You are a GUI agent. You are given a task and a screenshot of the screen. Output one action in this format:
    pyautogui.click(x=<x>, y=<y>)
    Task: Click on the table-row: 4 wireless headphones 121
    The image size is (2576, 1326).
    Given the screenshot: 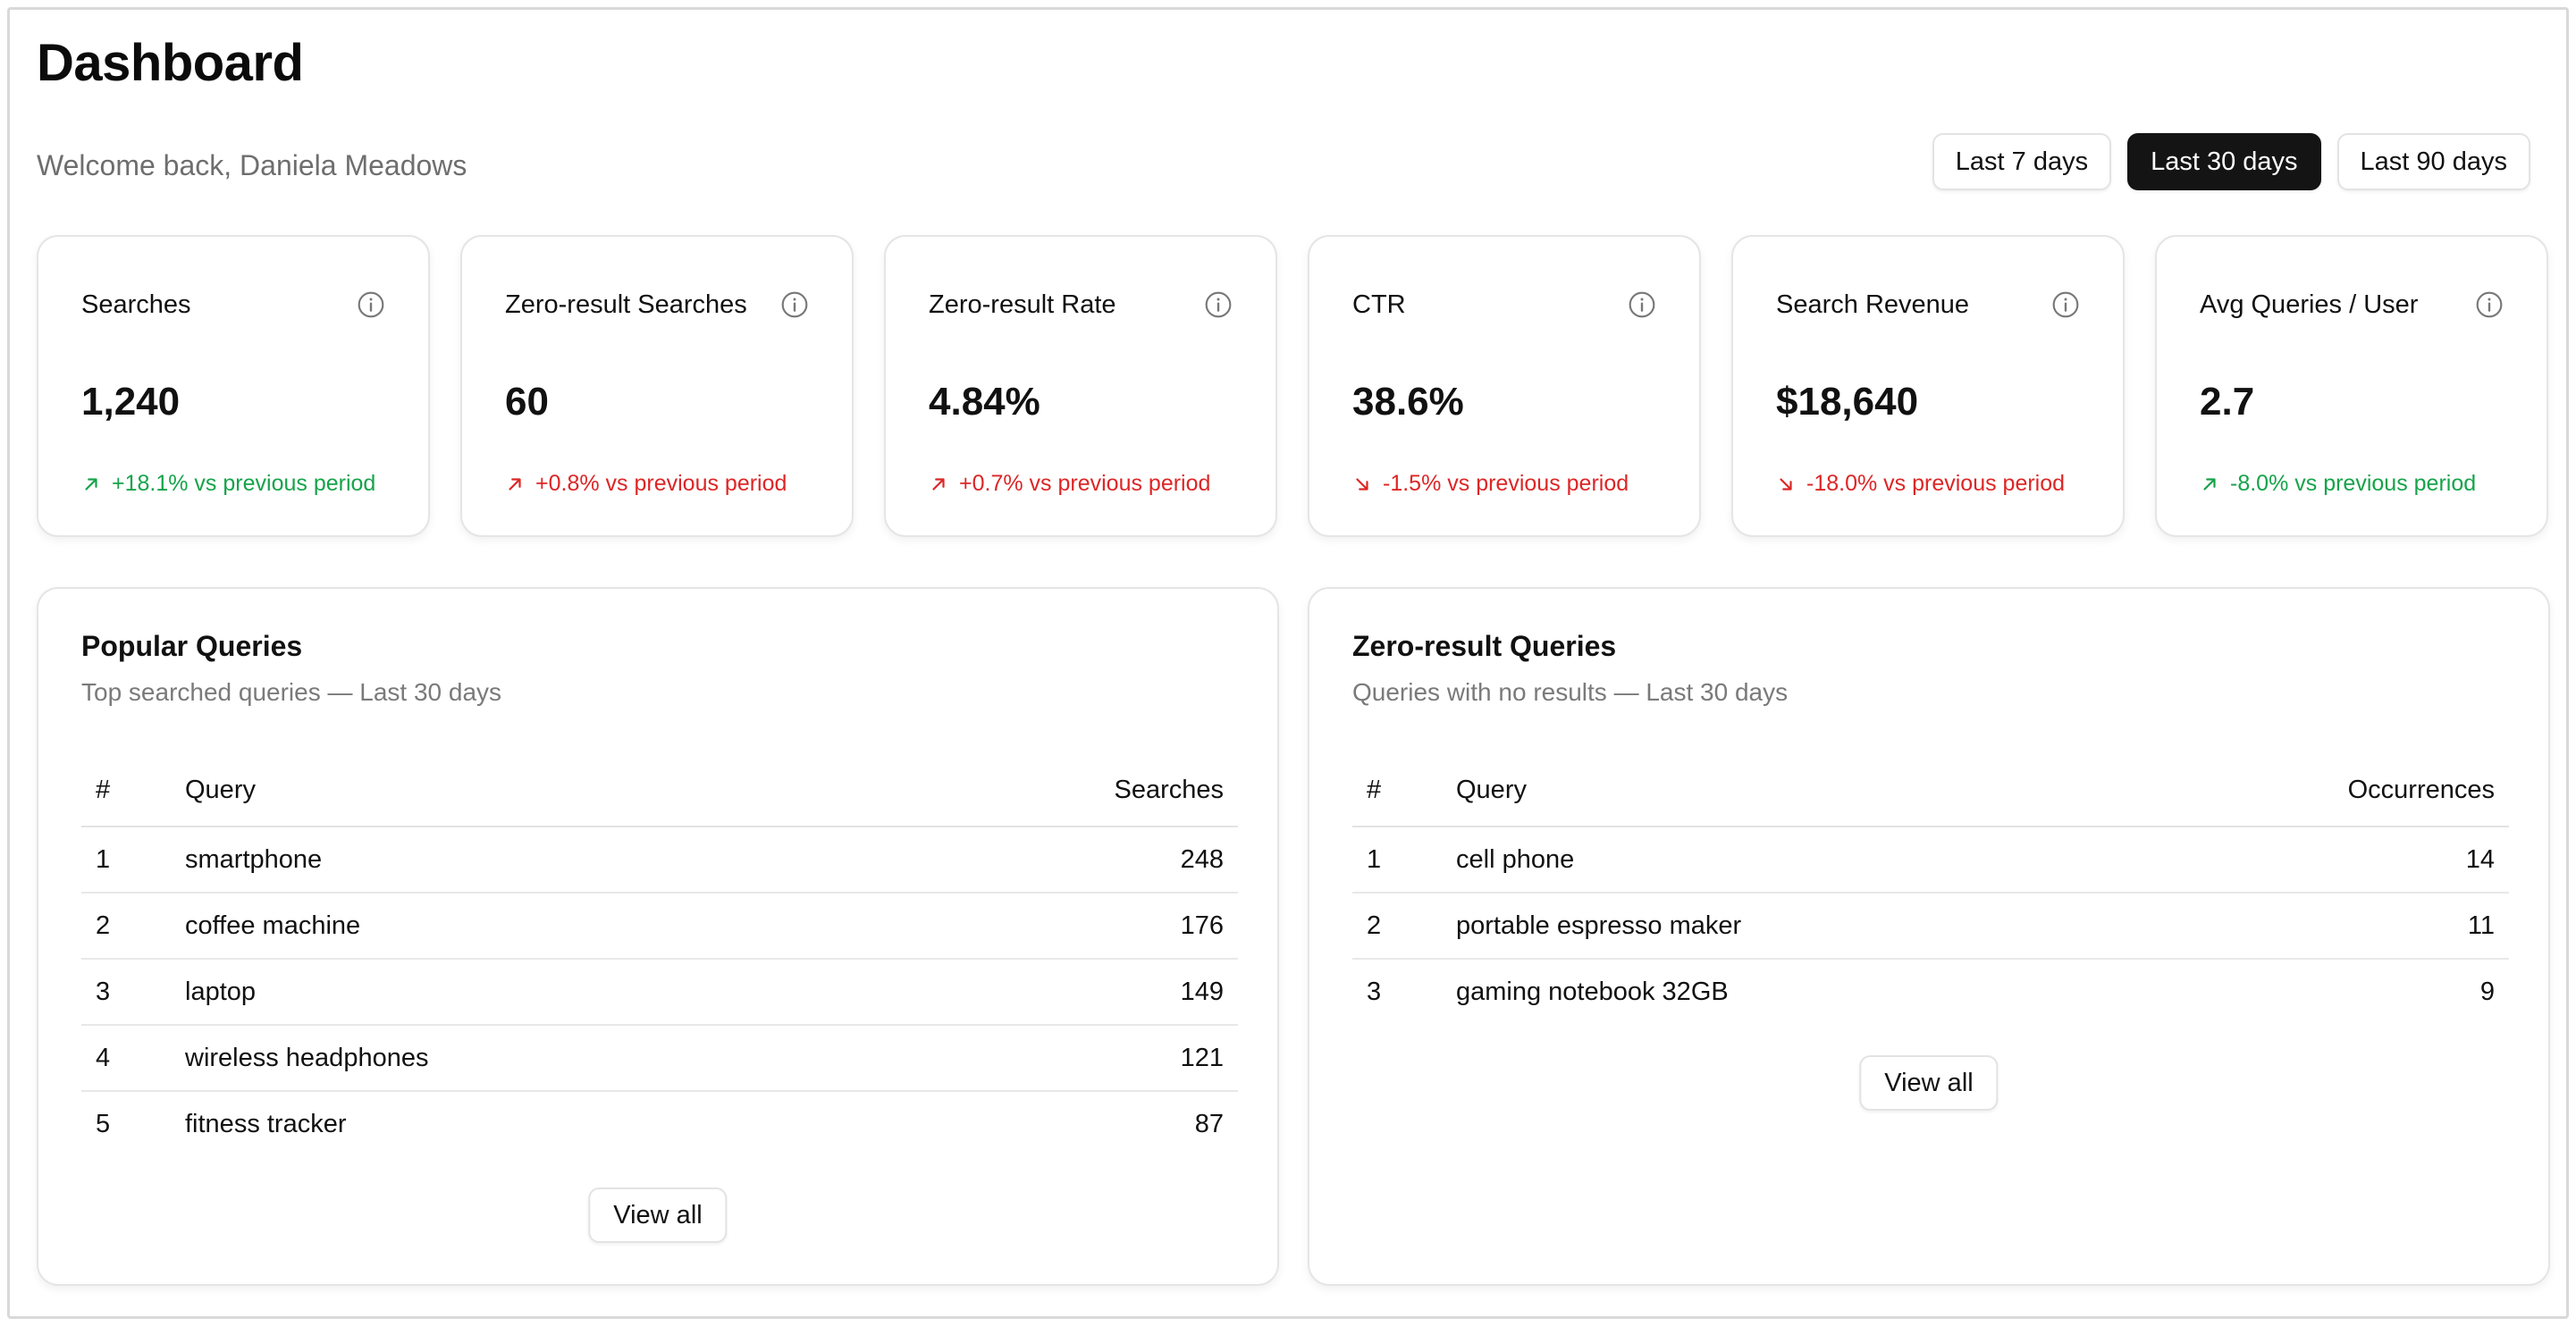 What is the action you would take?
    pyautogui.click(x=660, y=1058)
    